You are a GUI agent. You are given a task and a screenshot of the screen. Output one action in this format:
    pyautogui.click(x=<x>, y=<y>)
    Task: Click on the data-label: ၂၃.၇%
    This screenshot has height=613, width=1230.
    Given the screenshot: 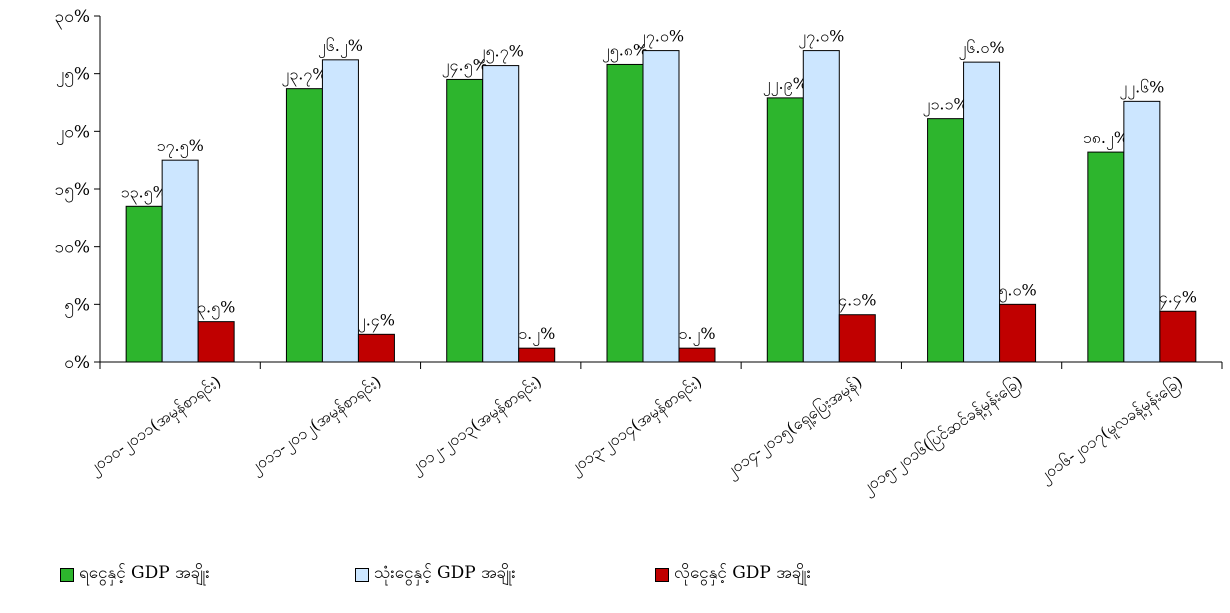 What is the action you would take?
    pyautogui.click(x=304, y=76)
    